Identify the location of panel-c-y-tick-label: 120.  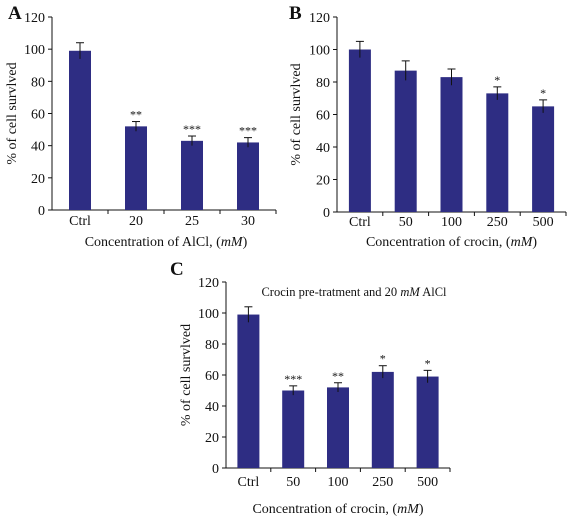
(208, 283).